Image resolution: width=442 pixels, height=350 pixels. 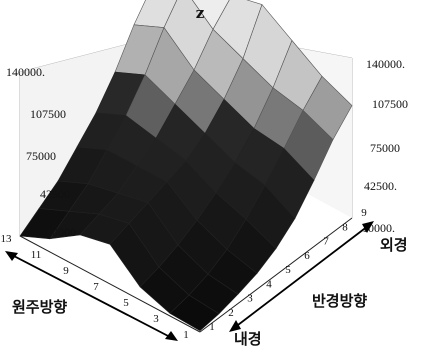 What do you see at coordinates (390, 104) in the screenshot?
I see `z-tick-right: 107500` at bounding box center [390, 104].